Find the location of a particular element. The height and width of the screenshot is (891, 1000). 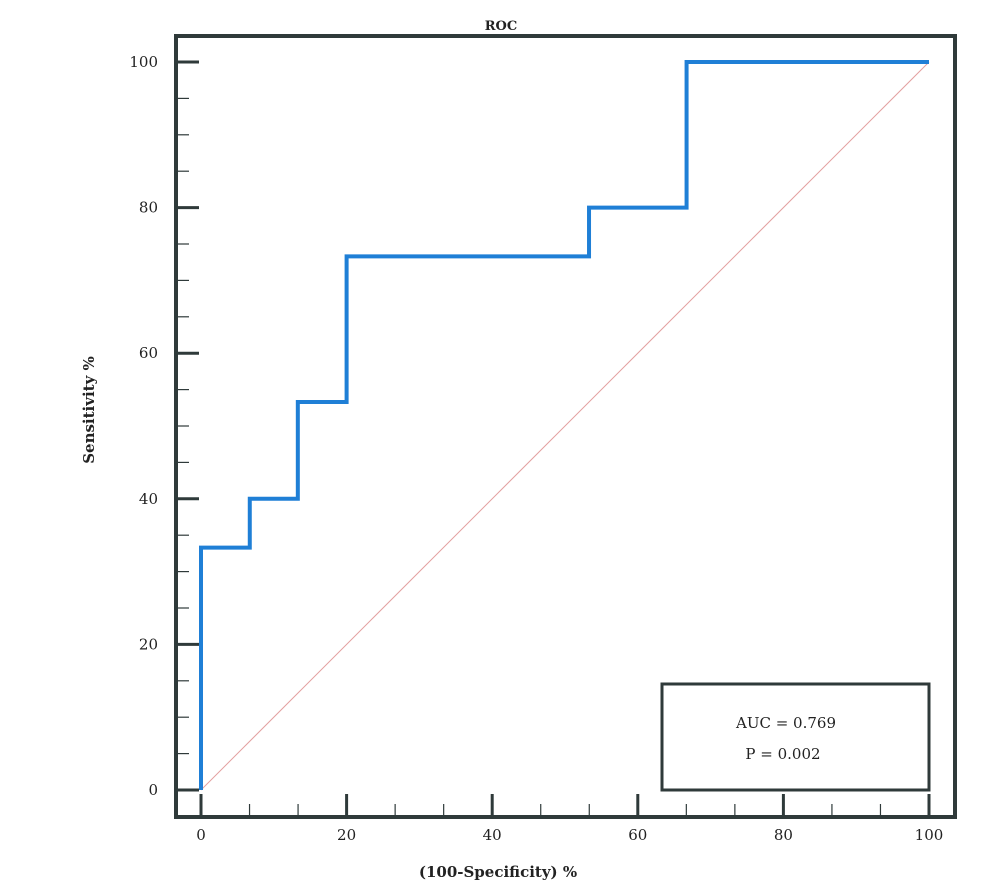

x-axis-label: (100-Specificity) % is located at coordinates (498, 872).